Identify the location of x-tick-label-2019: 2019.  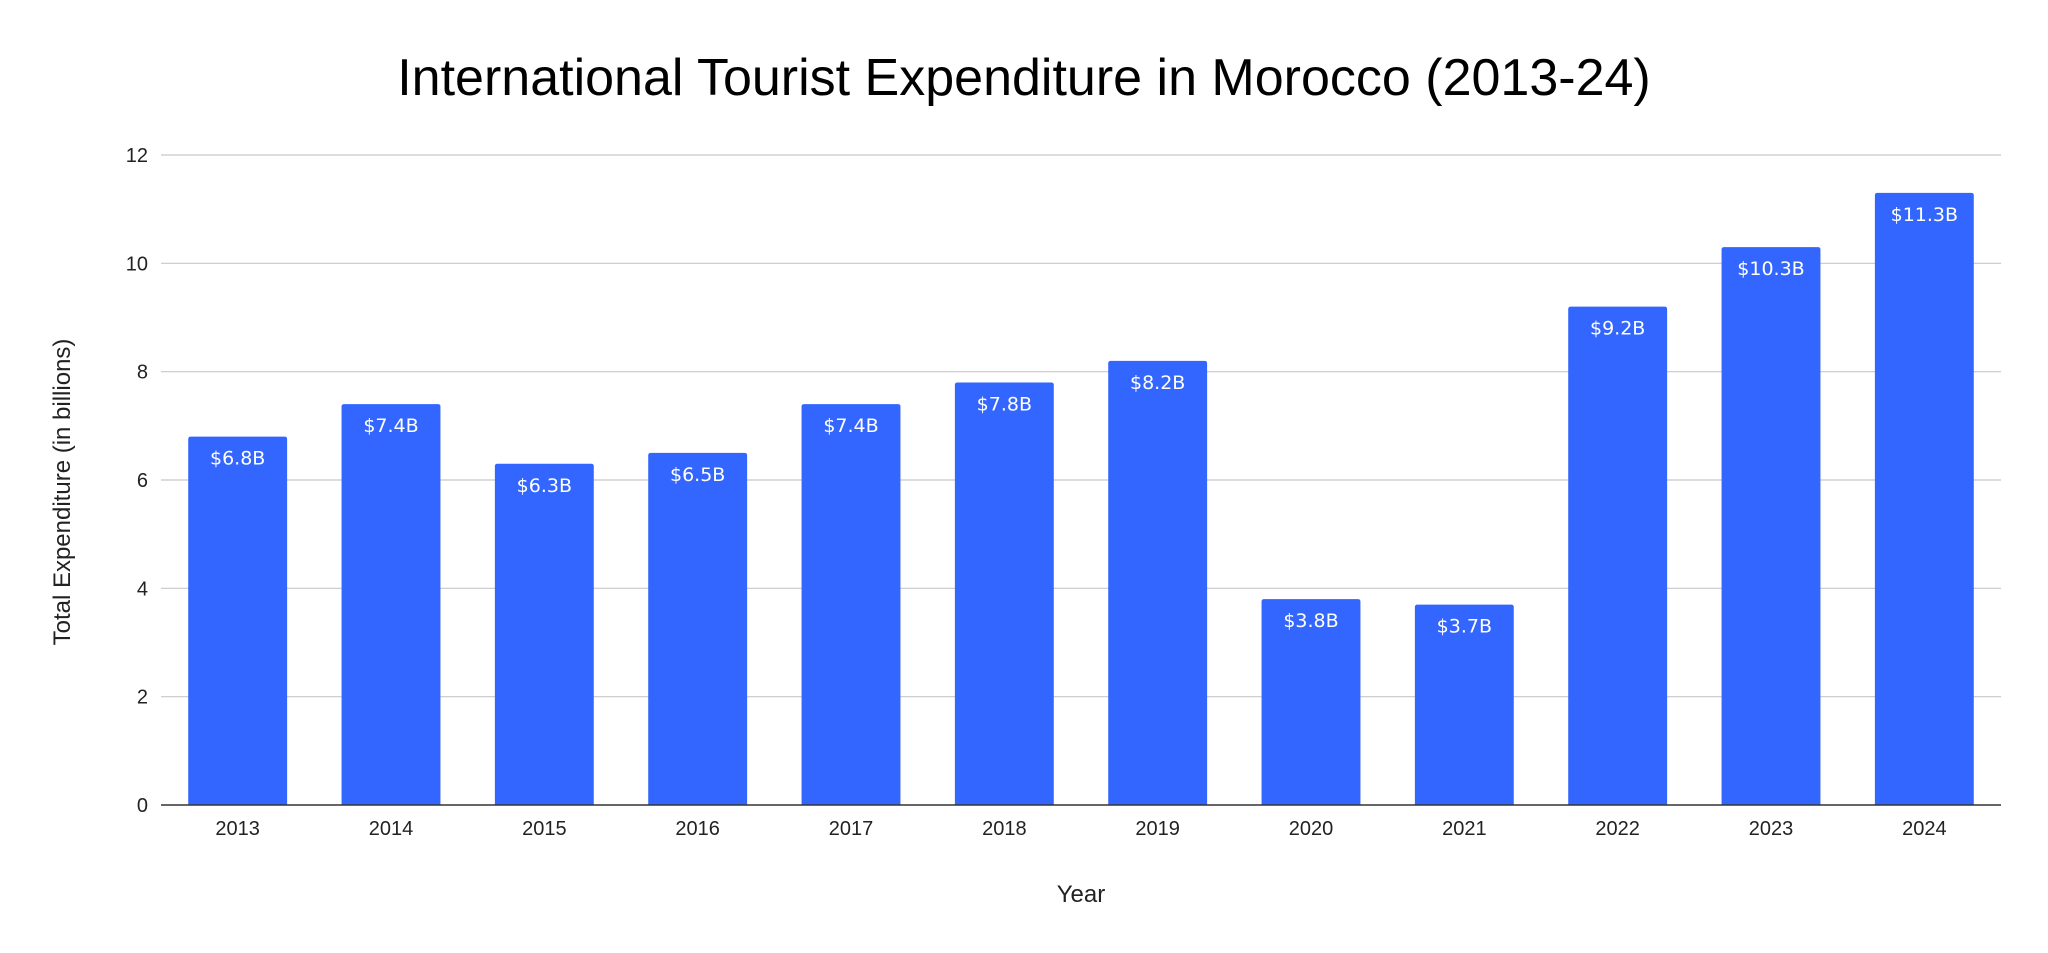
(1157, 829).